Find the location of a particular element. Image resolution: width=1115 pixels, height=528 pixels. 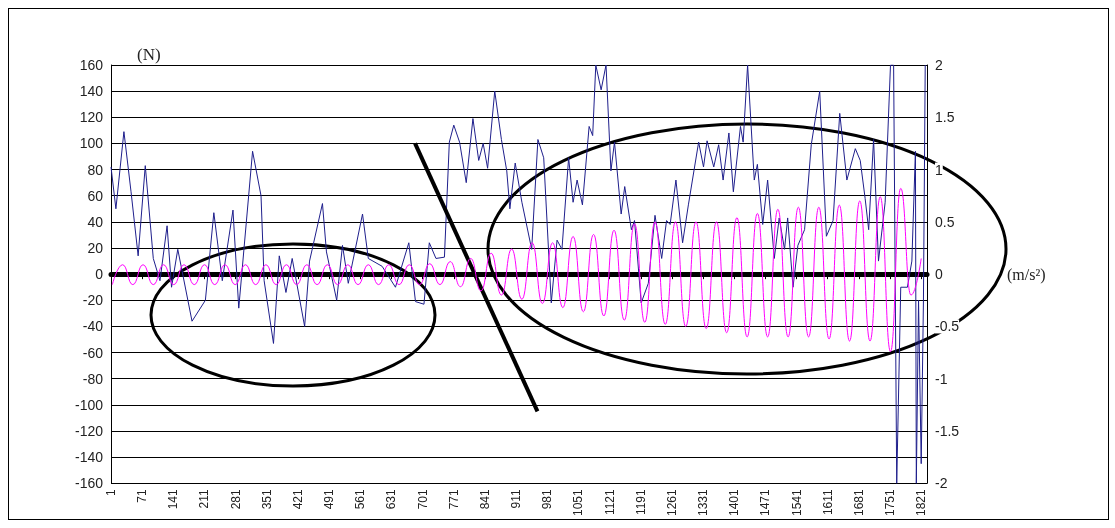

y-tick-label: 40 is located at coordinates (95, 221).